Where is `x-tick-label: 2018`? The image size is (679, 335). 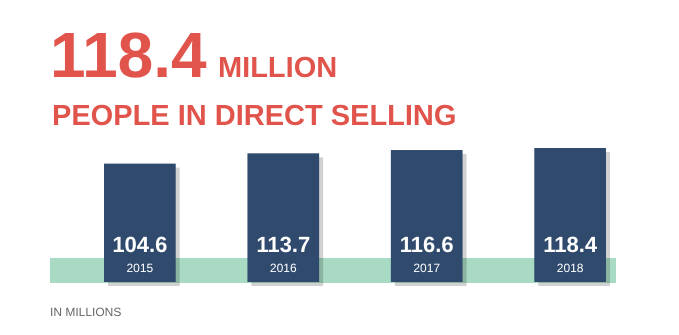
x-tick-label: 2018 is located at coordinates (570, 268).